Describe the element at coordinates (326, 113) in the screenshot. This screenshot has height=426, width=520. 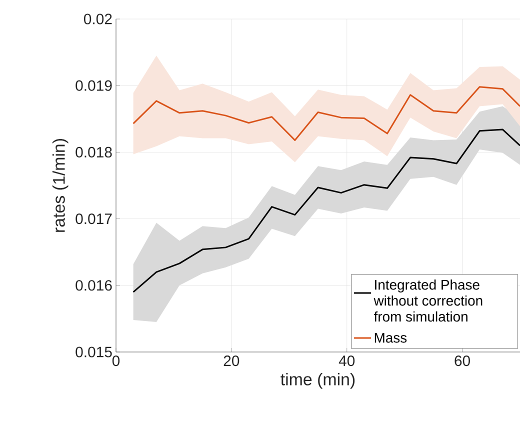
I see `line-series` at that location.